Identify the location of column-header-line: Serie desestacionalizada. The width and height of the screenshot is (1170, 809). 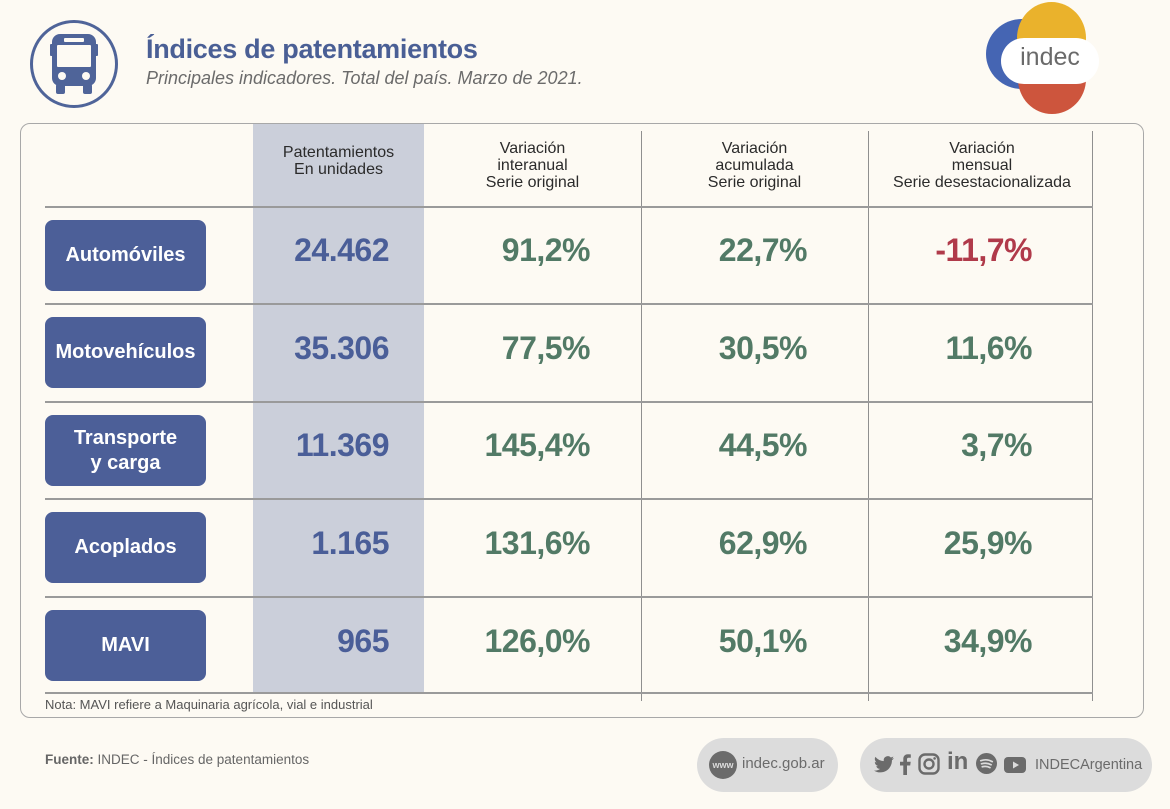
(982, 182).